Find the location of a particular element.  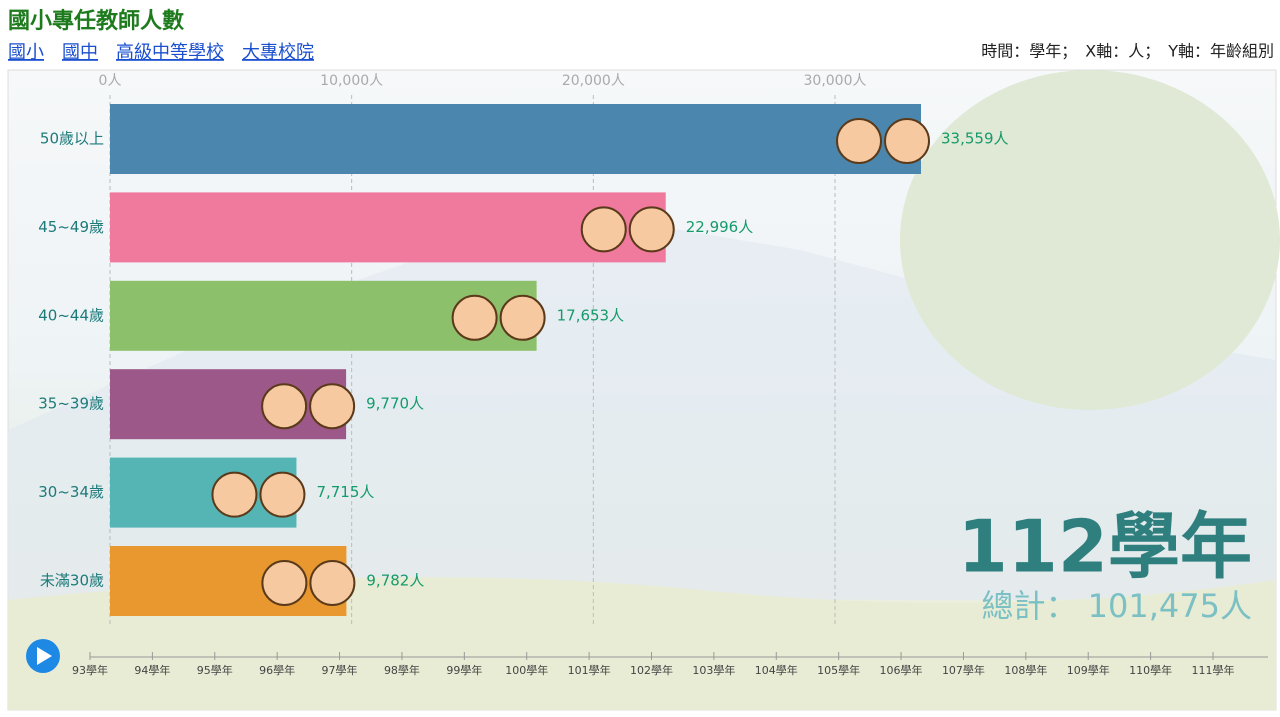

nav-link: 國中 is located at coordinates (80, 52).